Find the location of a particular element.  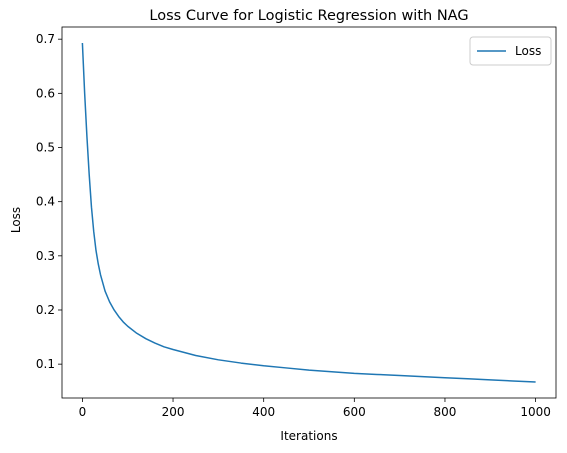

x-tick-label: 800 is located at coordinates (445, 412).